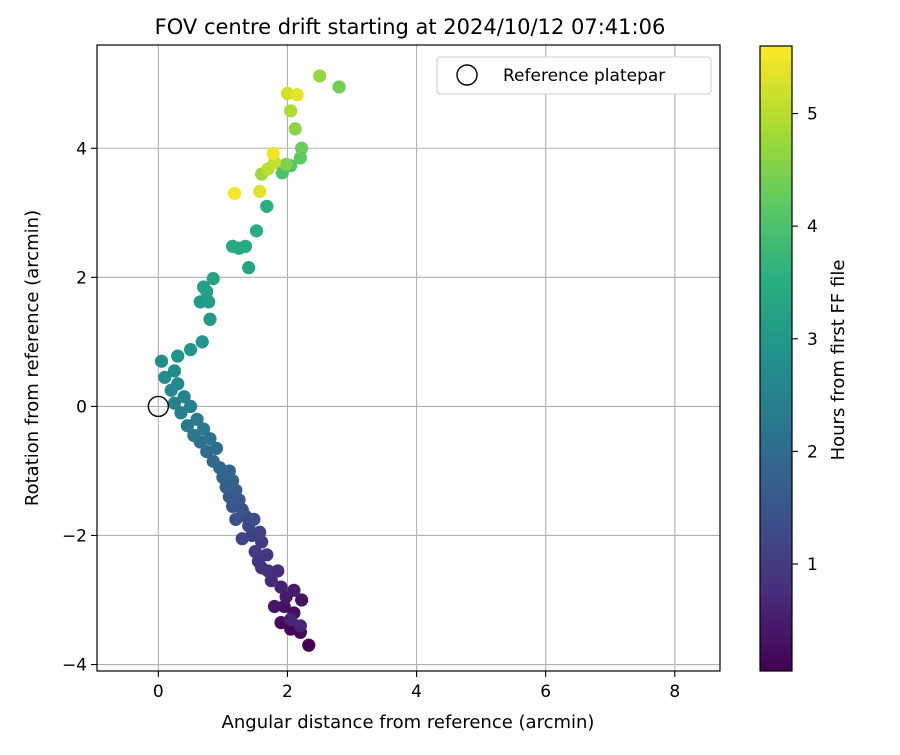 Image resolution: width=900 pixels, height=755 pixels. Describe the element at coordinates (74, 666) in the screenshot. I see `y-tick-label: −4` at that location.